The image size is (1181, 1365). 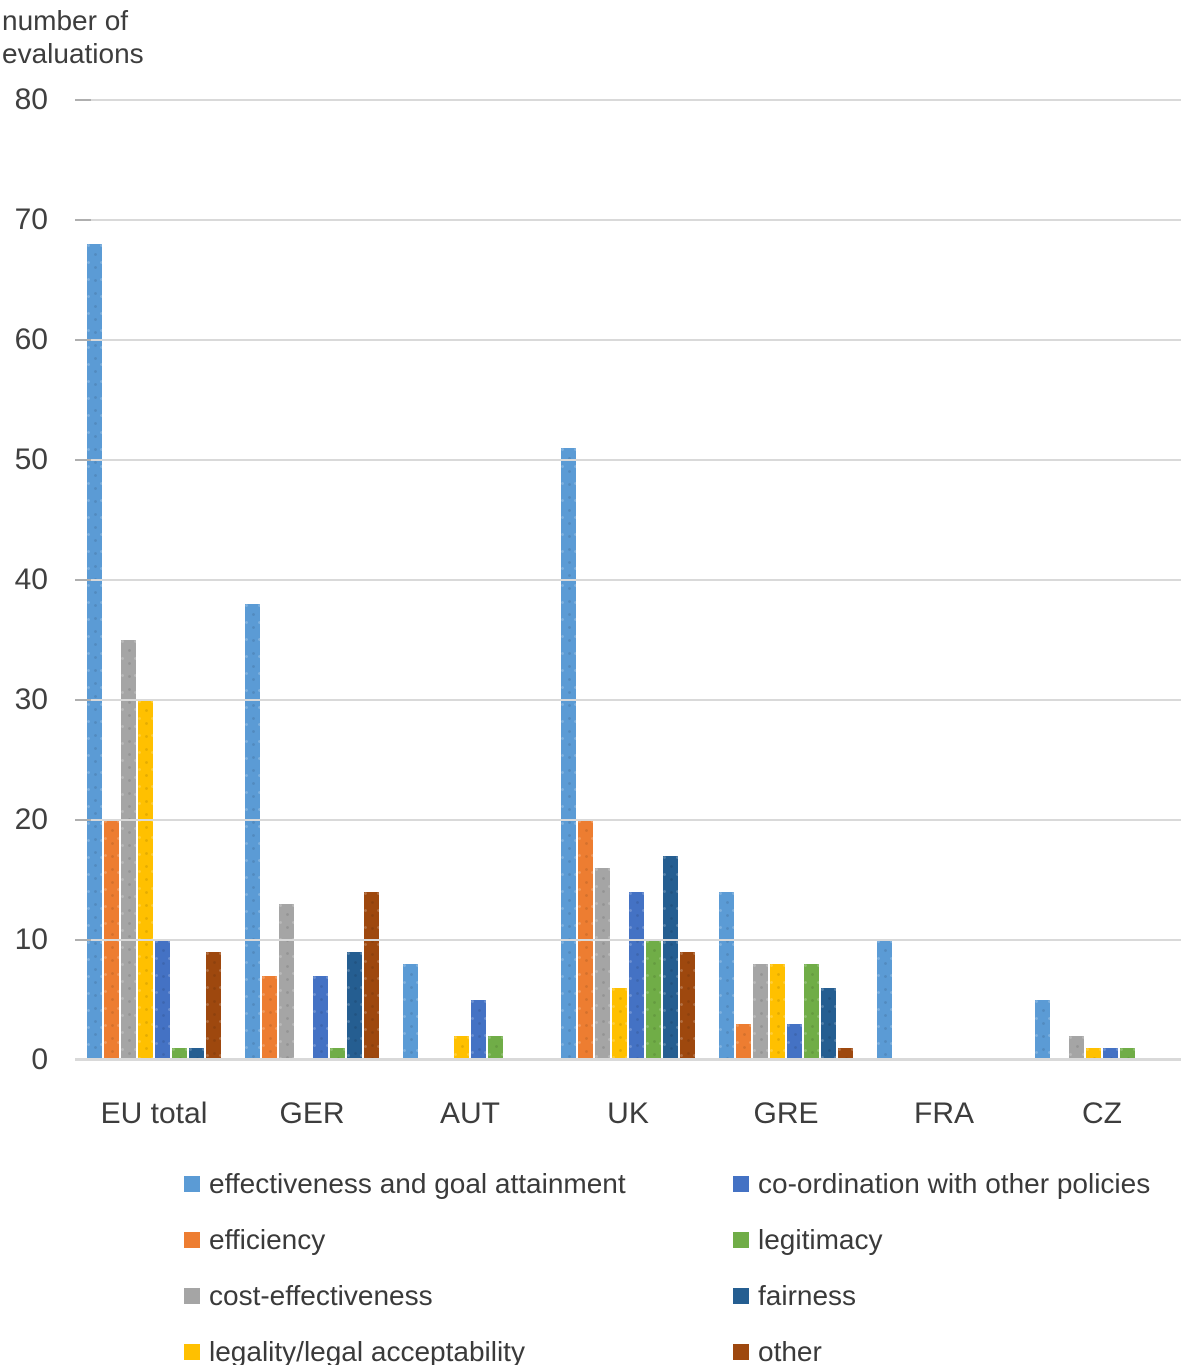 I want to click on bar-efficiency-ger, so click(x=269, y=1018).